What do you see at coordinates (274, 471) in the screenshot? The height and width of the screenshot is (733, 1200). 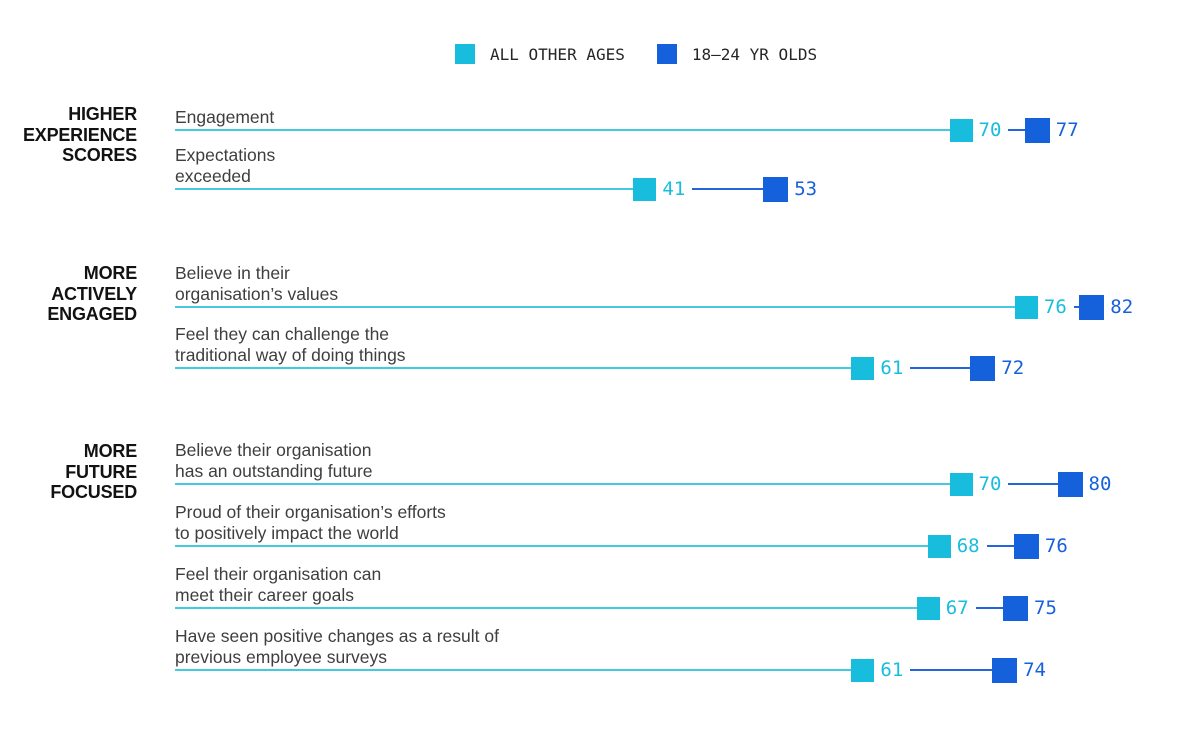 I see `row-label-line: has an outstanding future` at bounding box center [274, 471].